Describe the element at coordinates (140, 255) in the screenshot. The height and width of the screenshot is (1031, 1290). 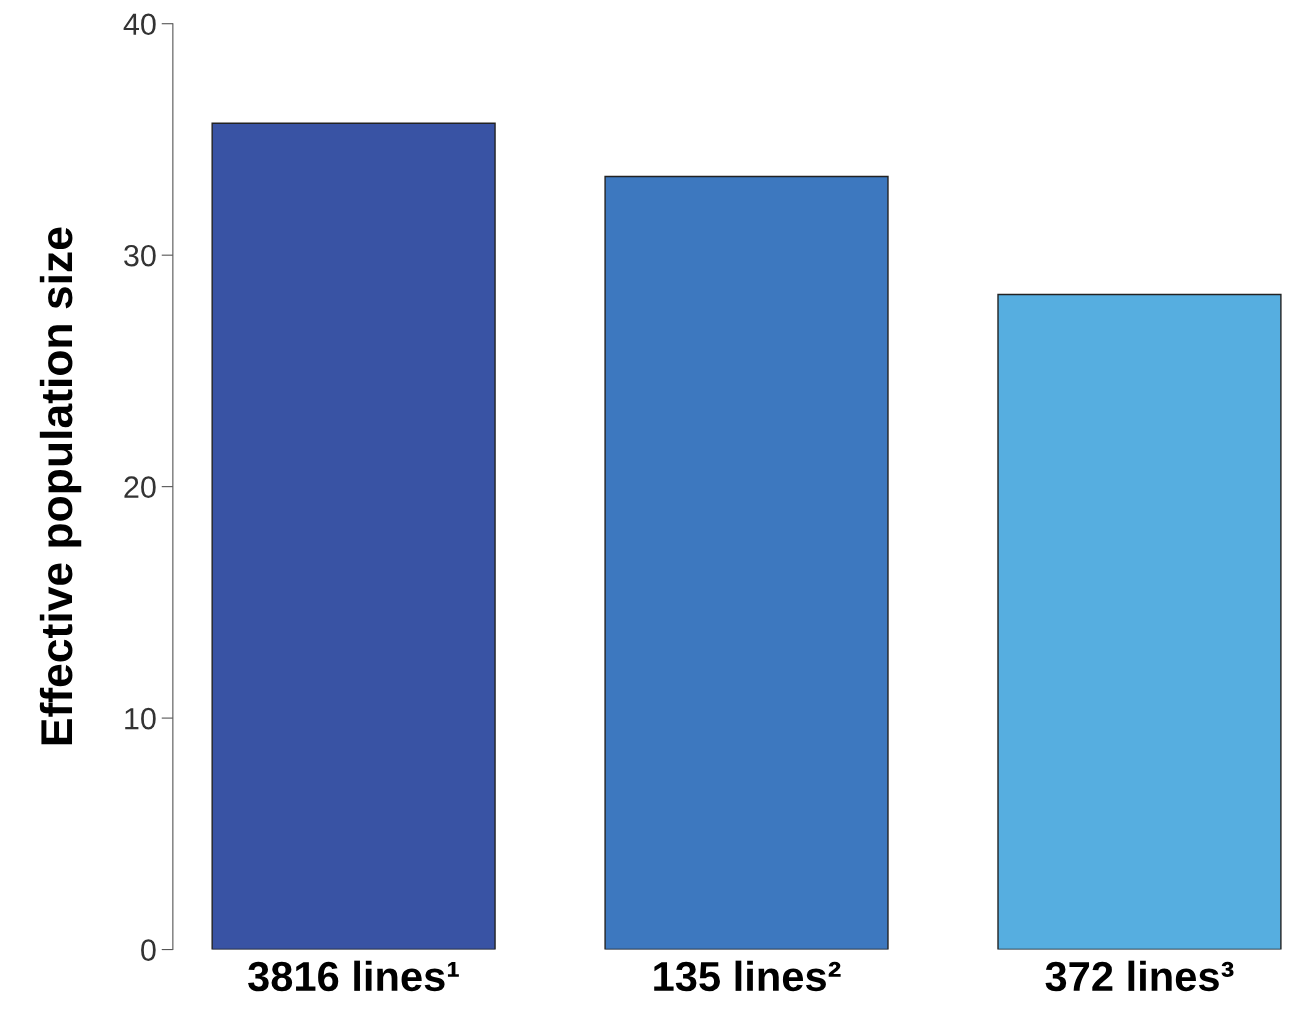
I see `y-tick-label: 30` at that location.